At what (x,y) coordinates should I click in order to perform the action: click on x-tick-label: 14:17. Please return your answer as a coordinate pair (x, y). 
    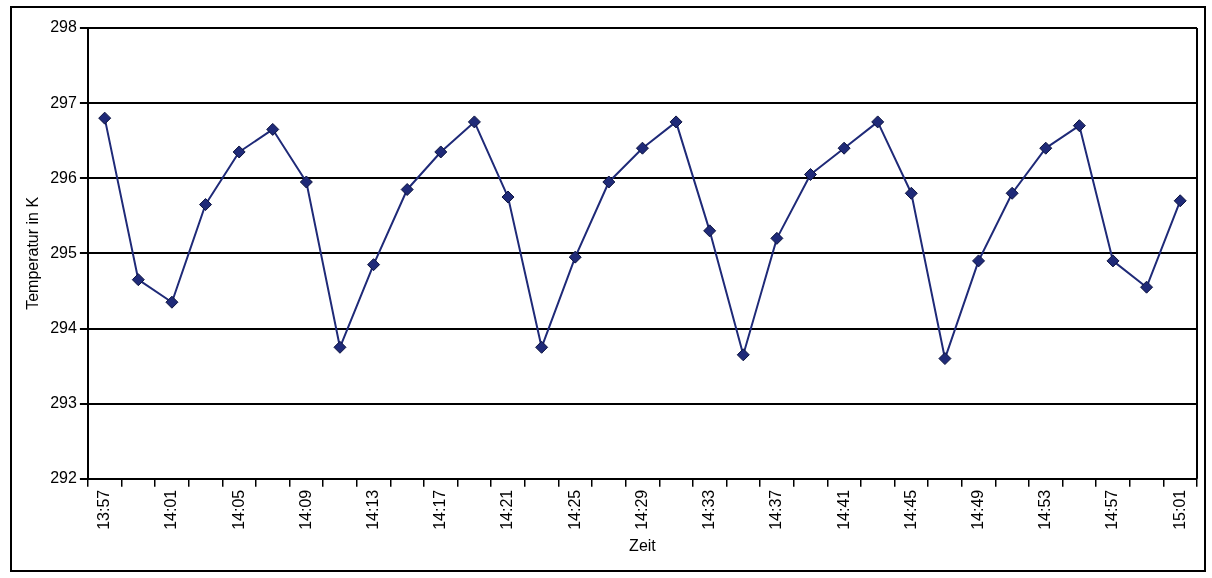
    Looking at the image, I should click on (440, 509).